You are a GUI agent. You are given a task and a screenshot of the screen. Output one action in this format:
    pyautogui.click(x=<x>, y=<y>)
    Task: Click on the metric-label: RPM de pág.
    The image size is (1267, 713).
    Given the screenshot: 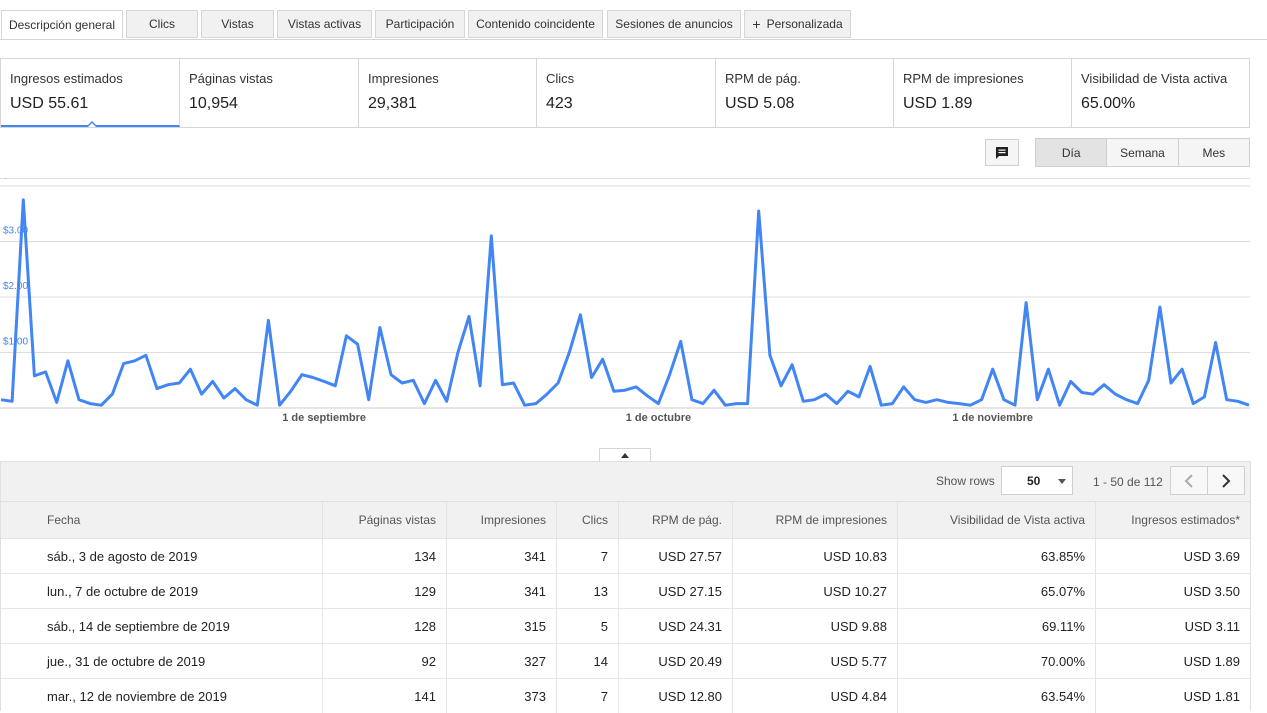 What is the action you would take?
    pyautogui.click(x=804, y=78)
    